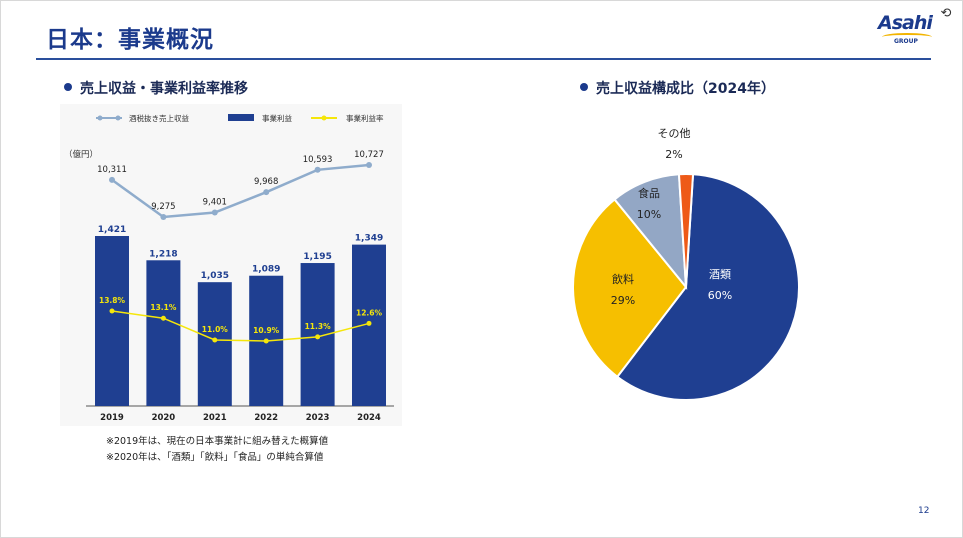 This screenshot has width=963, height=538. I want to click on pie-slice-飲料, so click(630, 288).